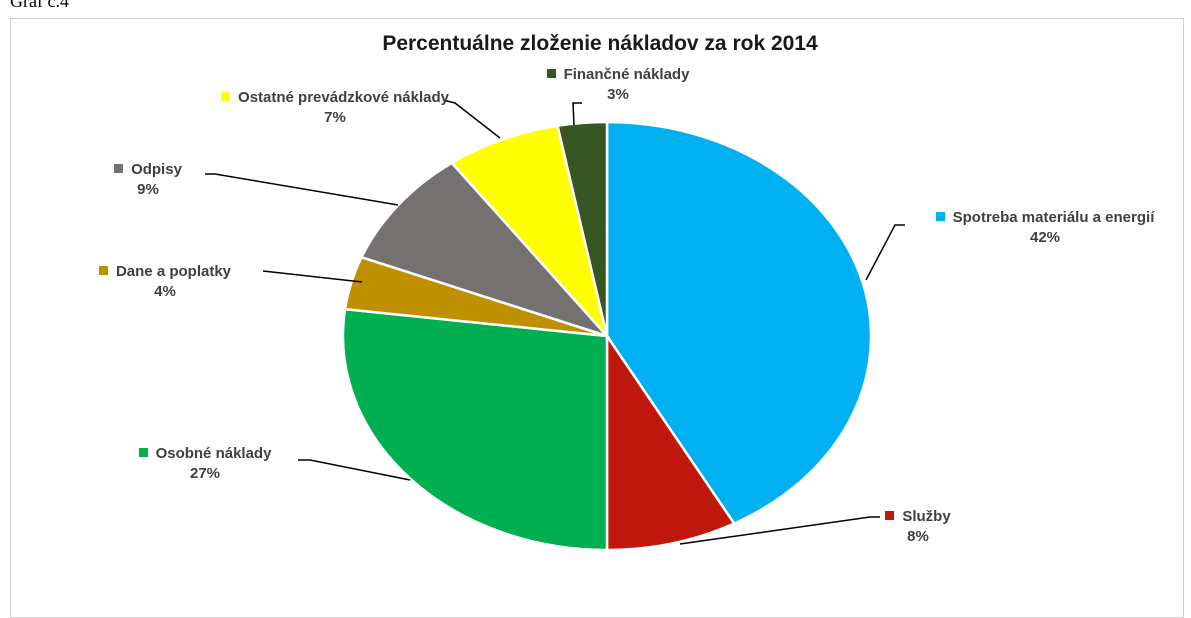 The width and height of the screenshot is (1191, 618). What do you see at coordinates (39, 5) in the screenshot?
I see `caption: Graf č.4` at bounding box center [39, 5].